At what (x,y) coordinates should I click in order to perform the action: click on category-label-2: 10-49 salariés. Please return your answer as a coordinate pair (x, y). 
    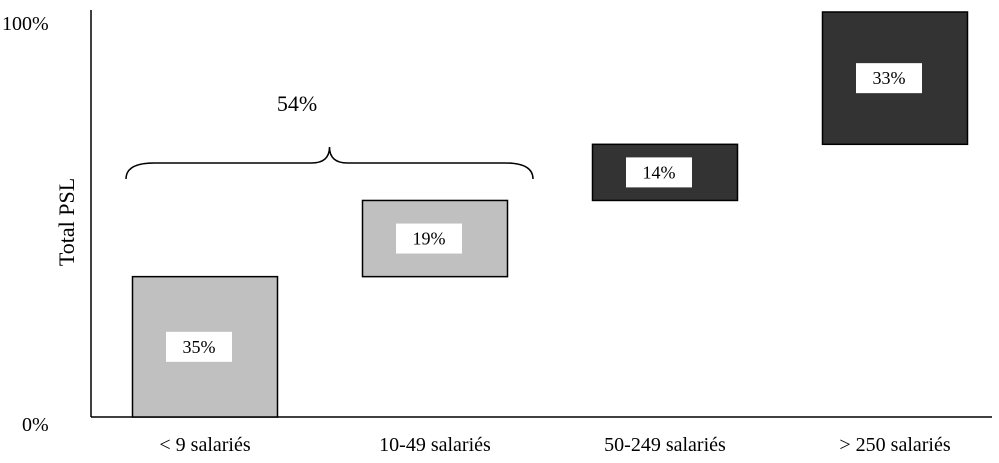
    Looking at the image, I should click on (435, 445).